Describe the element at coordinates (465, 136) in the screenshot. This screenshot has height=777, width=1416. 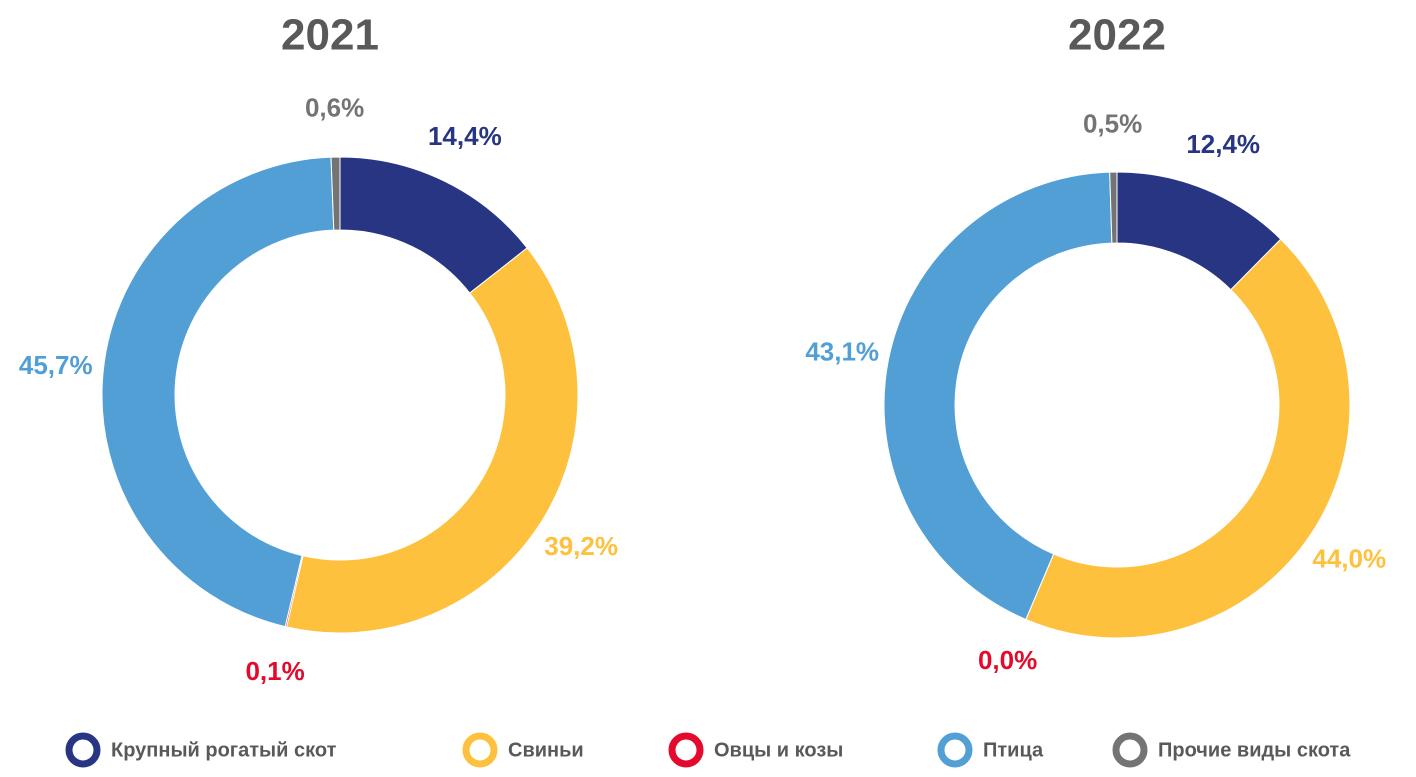
I see `data-label: 14,4%` at that location.